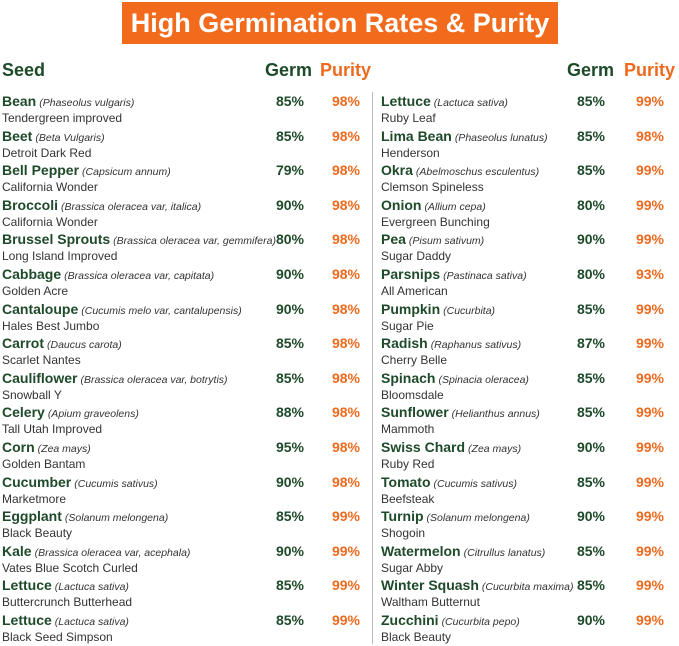 Image resolution: width=679 pixels, height=646 pixels. What do you see at coordinates (504, 552) in the screenshot?
I see `latin-name: (Citrullus lanatus)` at bounding box center [504, 552].